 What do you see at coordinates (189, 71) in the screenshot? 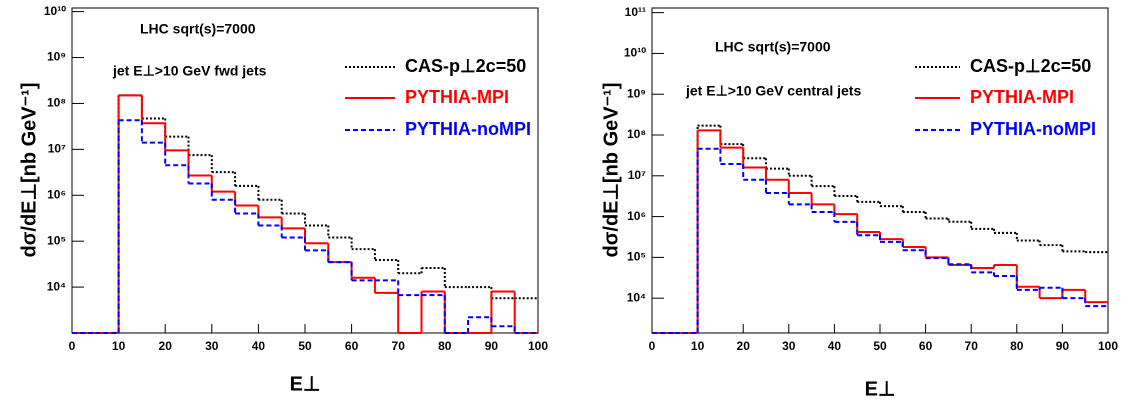
I see `annotation: jet E⊥>10 GeV fwd jets` at bounding box center [189, 71].